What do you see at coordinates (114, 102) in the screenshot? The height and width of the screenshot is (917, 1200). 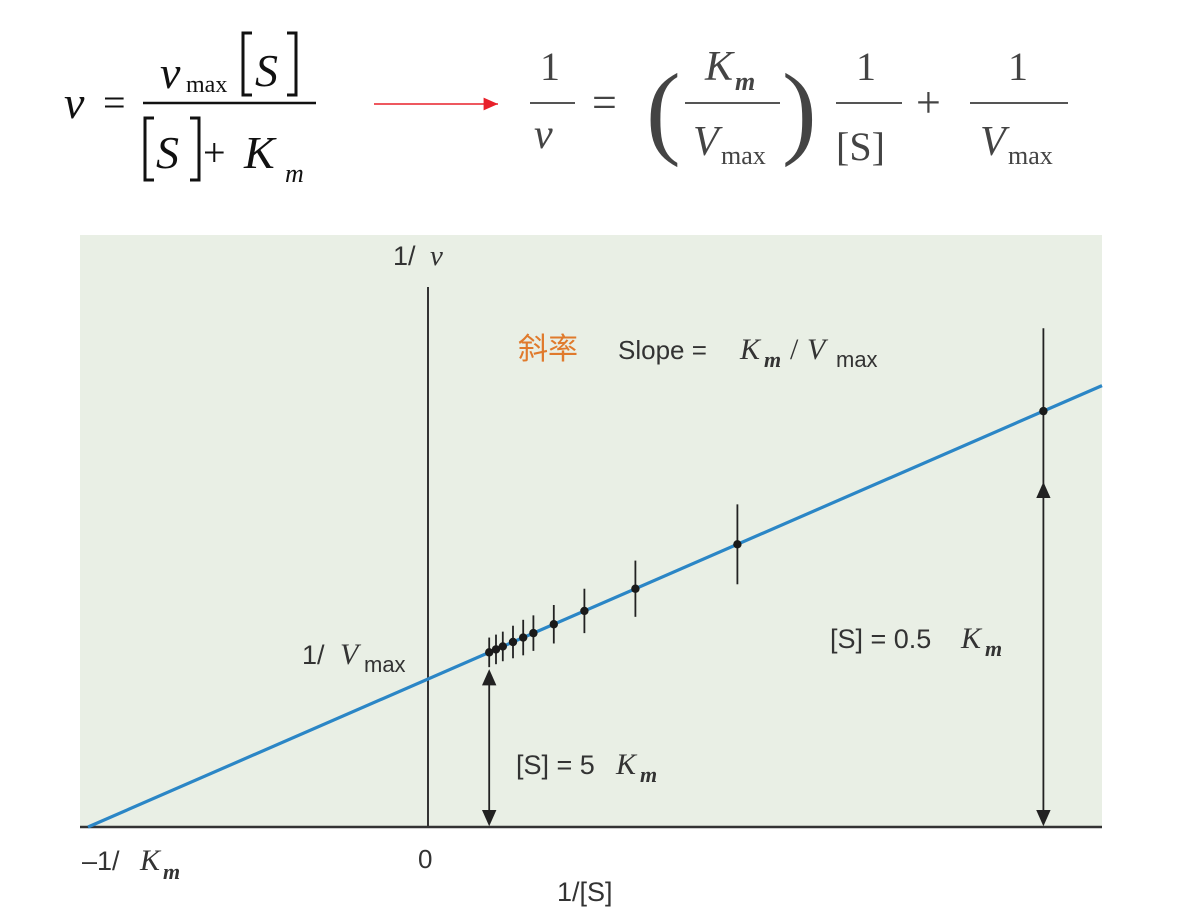 I see `mm-equals: =` at bounding box center [114, 102].